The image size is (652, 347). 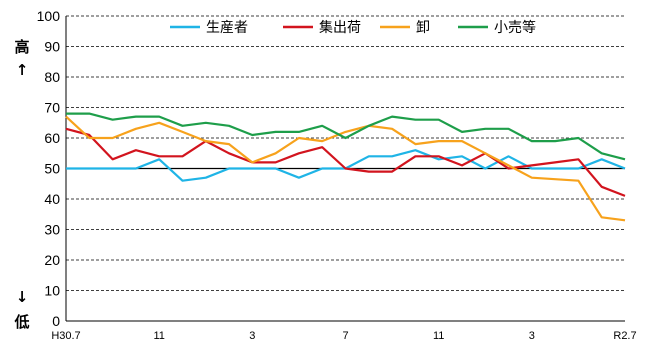 What do you see at coordinates (22, 70) in the screenshot?
I see `y-label-top-arrow: ↑` at bounding box center [22, 70].